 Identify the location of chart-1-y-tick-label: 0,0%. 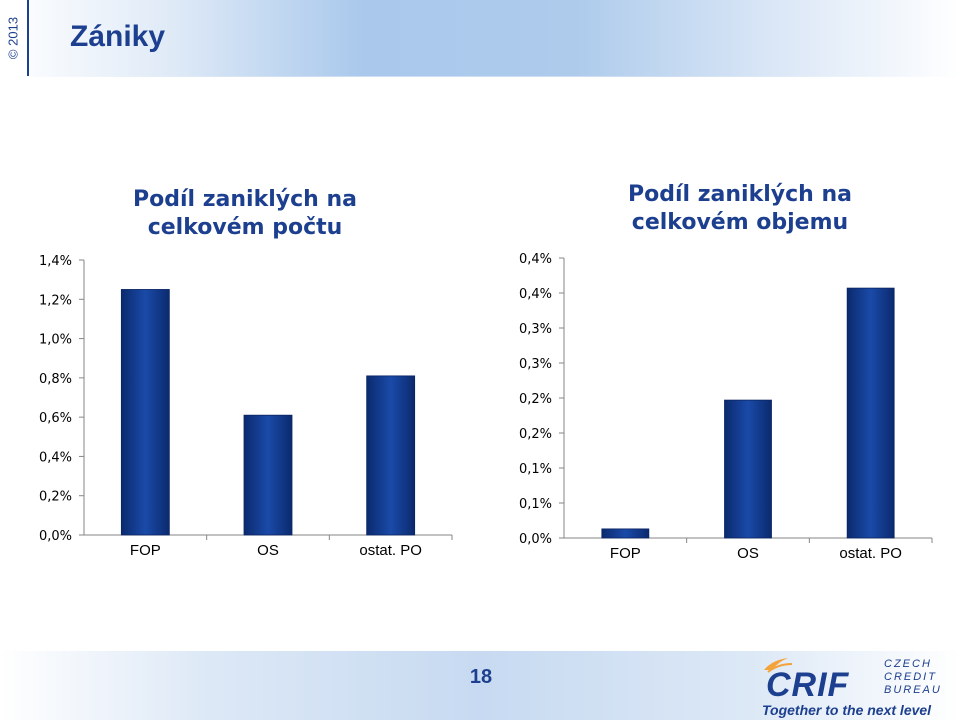
(55, 536).